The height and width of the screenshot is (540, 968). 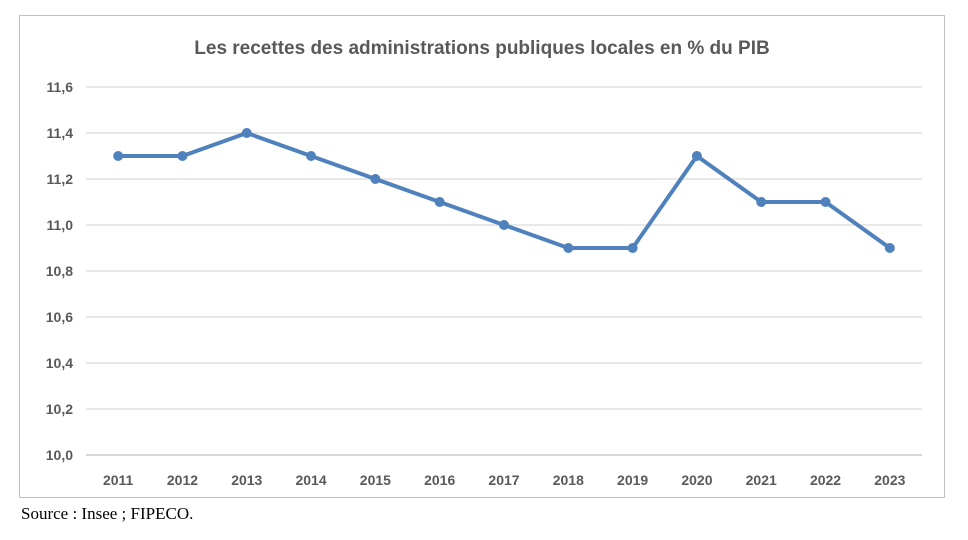 I want to click on x-tick-label: 2016, so click(x=439, y=480).